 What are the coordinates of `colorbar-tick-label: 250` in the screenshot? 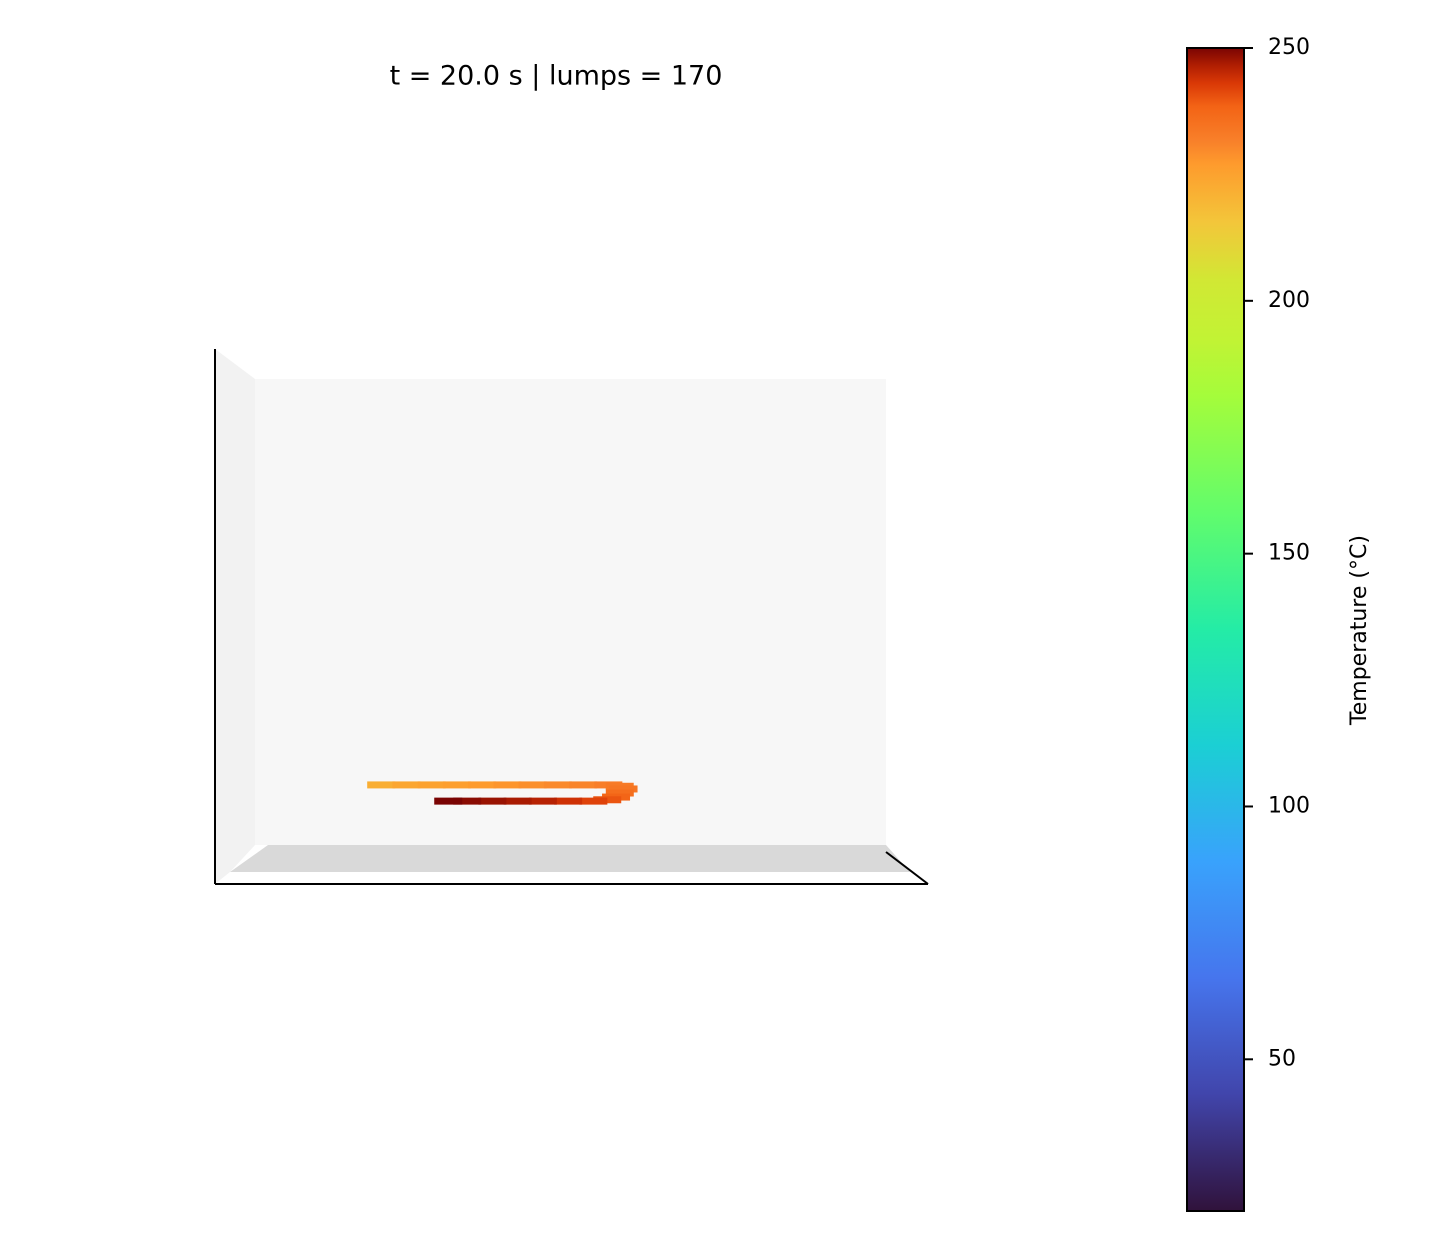 It's located at (1289, 47).